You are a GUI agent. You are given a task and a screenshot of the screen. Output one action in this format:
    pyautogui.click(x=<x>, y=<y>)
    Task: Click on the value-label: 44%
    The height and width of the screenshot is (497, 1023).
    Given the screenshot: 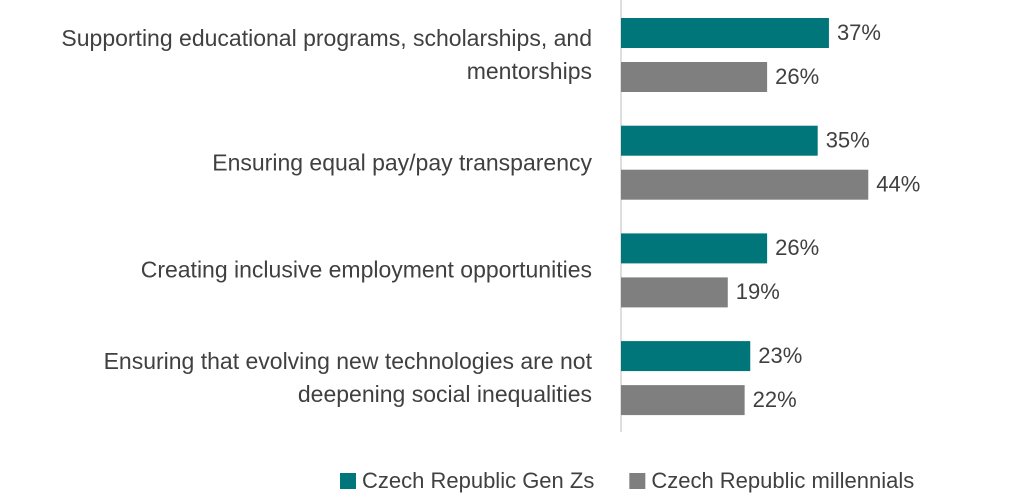 What is the action you would take?
    pyautogui.click(x=898, y=184)
    